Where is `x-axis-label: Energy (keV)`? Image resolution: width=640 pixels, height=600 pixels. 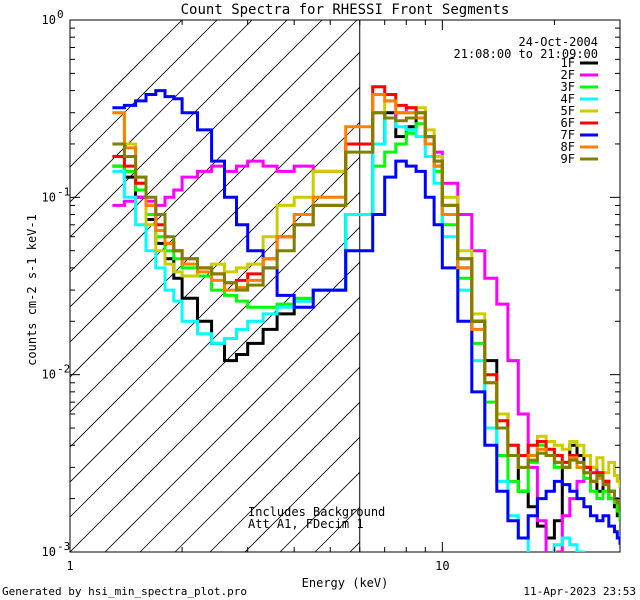 x-axis-label: Energy (keV) is located at coordinates (345, 583).